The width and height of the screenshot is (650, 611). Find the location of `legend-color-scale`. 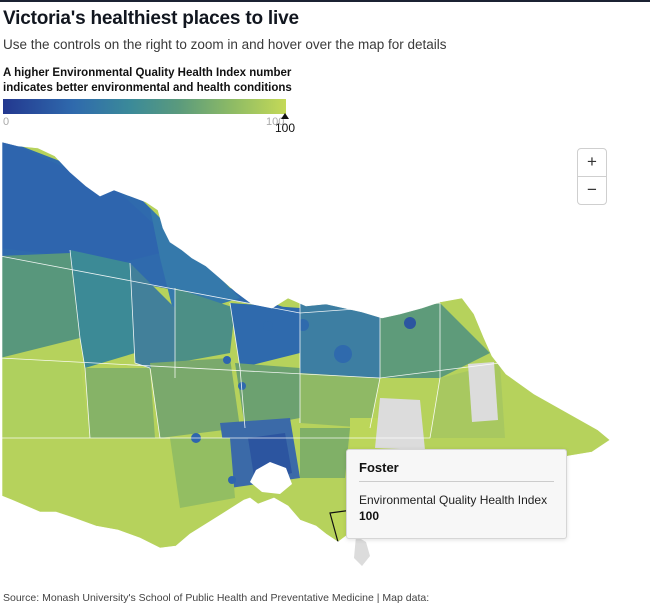

legend-color-scale is located at coordinates (144, 106).